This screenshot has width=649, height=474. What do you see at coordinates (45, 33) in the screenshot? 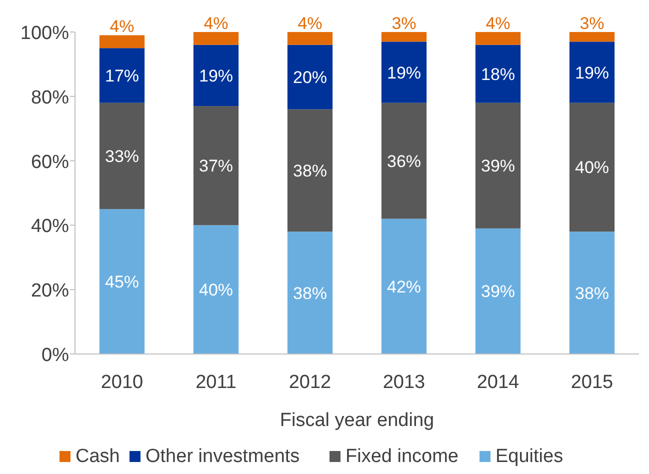
I see `y-tick-label: 100%` at bounding box center [45, 33].